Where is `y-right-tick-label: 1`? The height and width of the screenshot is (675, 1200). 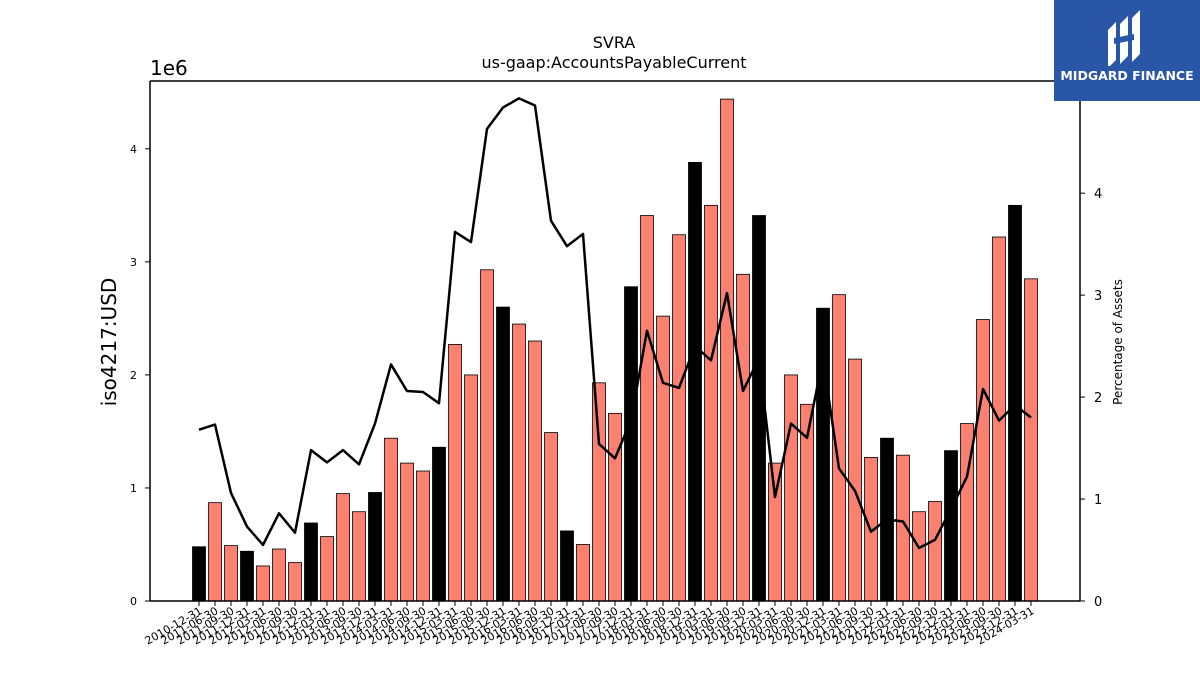 y-right-tick-label: 1 is located at coordinates (1098, 500).